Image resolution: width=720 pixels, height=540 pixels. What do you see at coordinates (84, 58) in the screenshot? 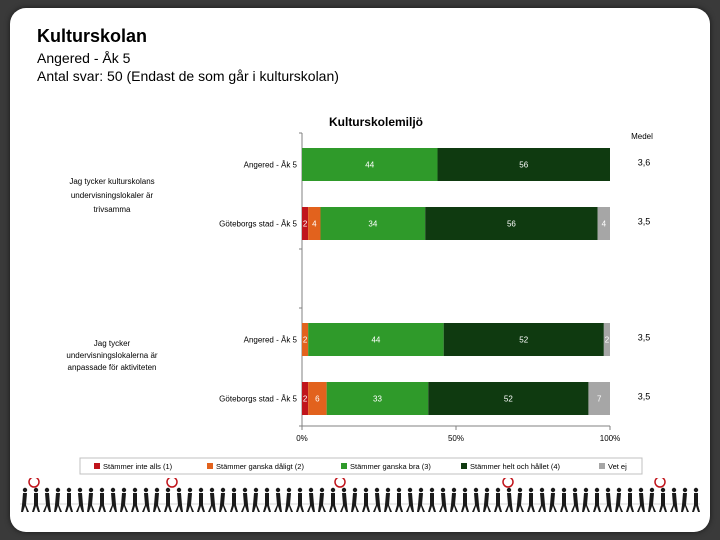
I see `subtitle-school: Angered - Åk 5` at bounding box center [84, 58].